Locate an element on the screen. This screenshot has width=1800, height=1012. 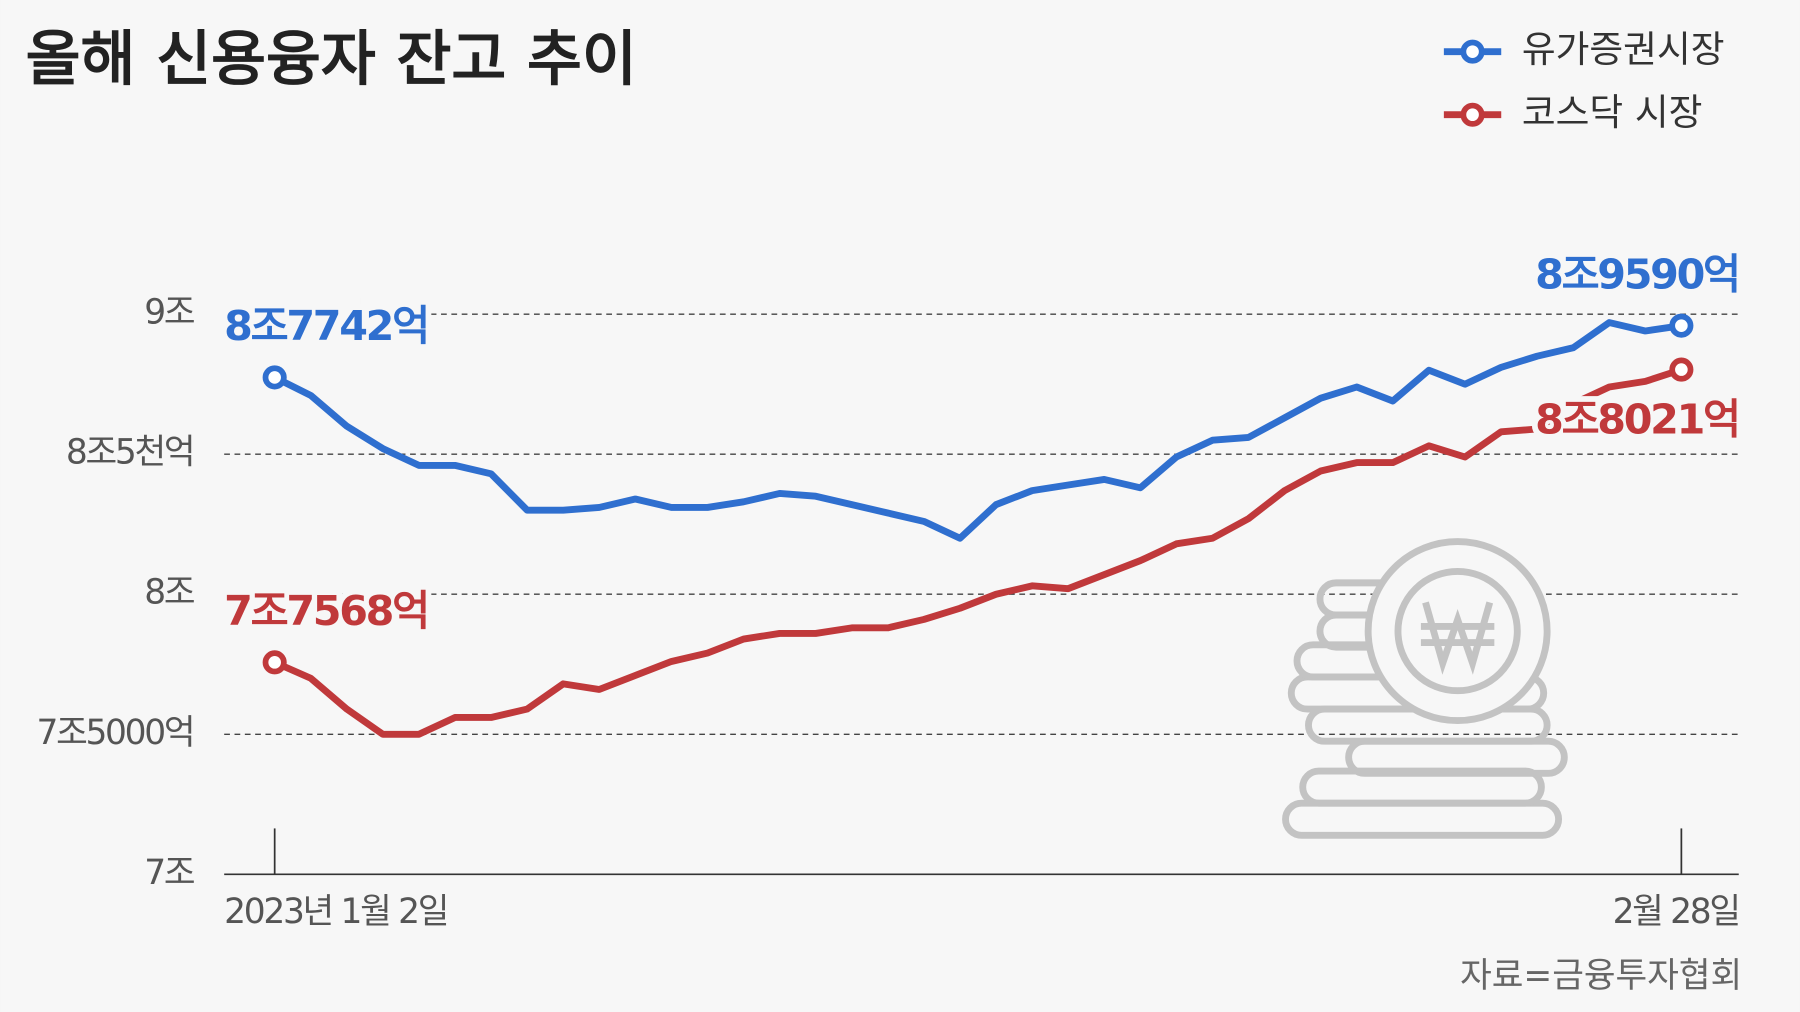
y-tick-label: 7조5000억 is located at coordinates (115, 733).